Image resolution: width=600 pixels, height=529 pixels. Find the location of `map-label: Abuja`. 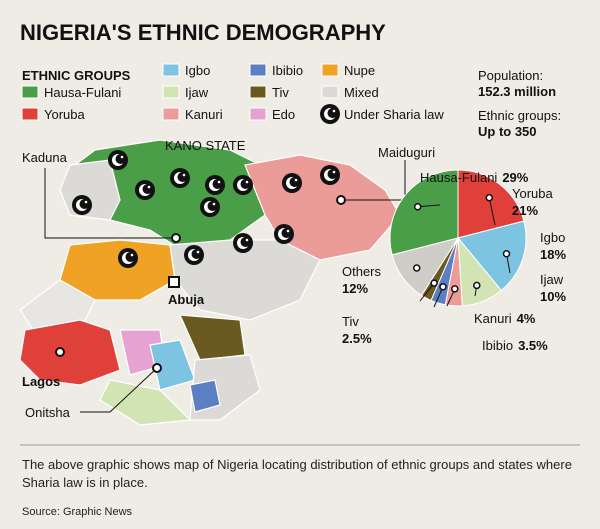

map-label: Abuja is located at coordinates (186, 299).